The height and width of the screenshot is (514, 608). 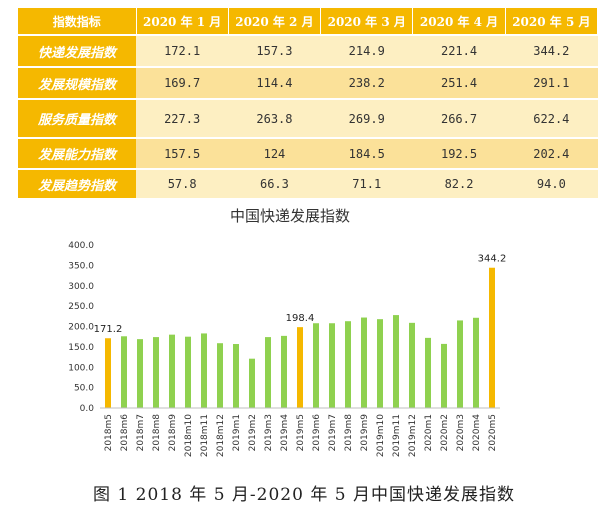 I want to click on x-tick-label: 2019m3, so click(x=269, y=432).